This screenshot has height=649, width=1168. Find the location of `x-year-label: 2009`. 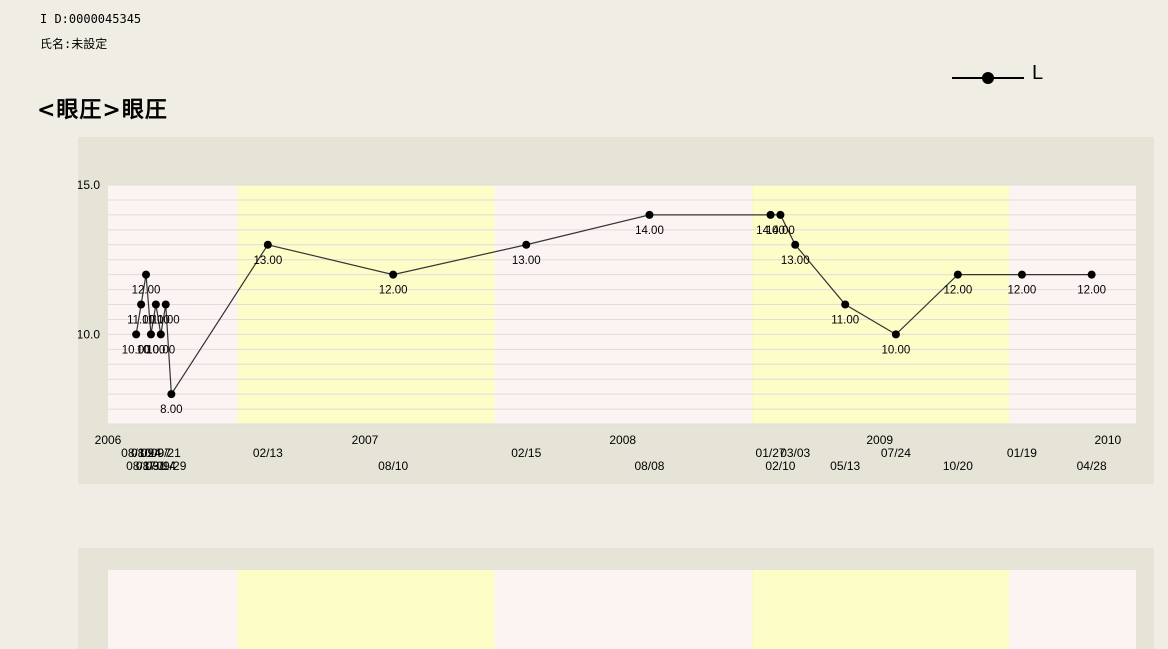

x-year-label: 2009 is located at coordinates (879, 440).